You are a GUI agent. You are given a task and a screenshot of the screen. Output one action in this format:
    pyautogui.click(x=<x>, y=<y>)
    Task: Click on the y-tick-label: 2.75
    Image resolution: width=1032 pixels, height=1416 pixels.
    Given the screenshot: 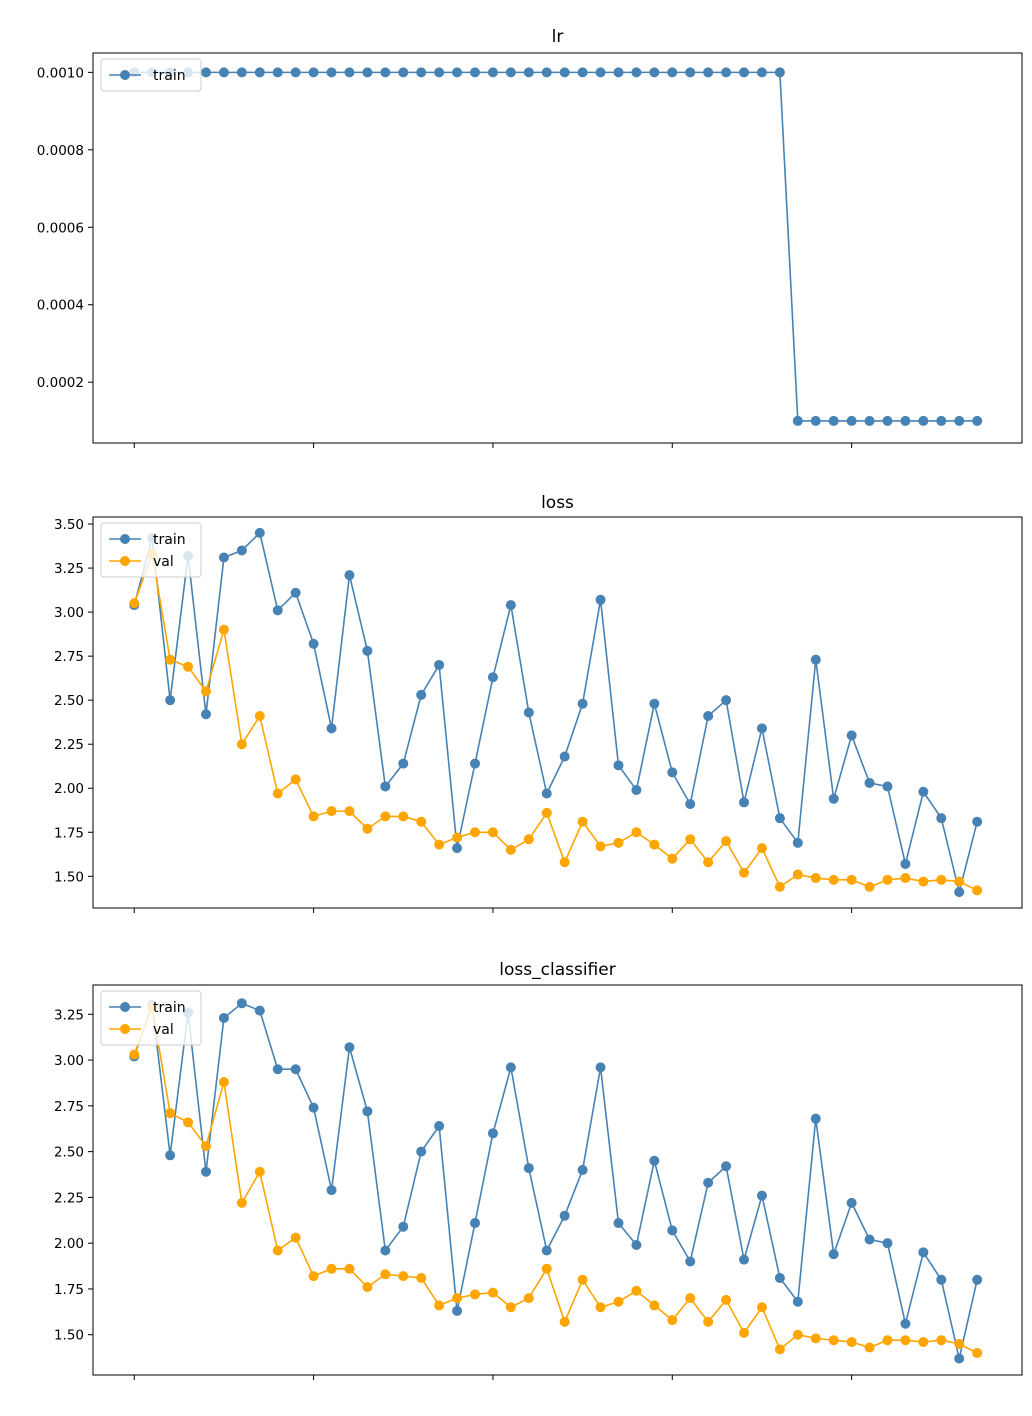 What is the action you would take?
    pyautogui.click(x=69, y=1107)
    